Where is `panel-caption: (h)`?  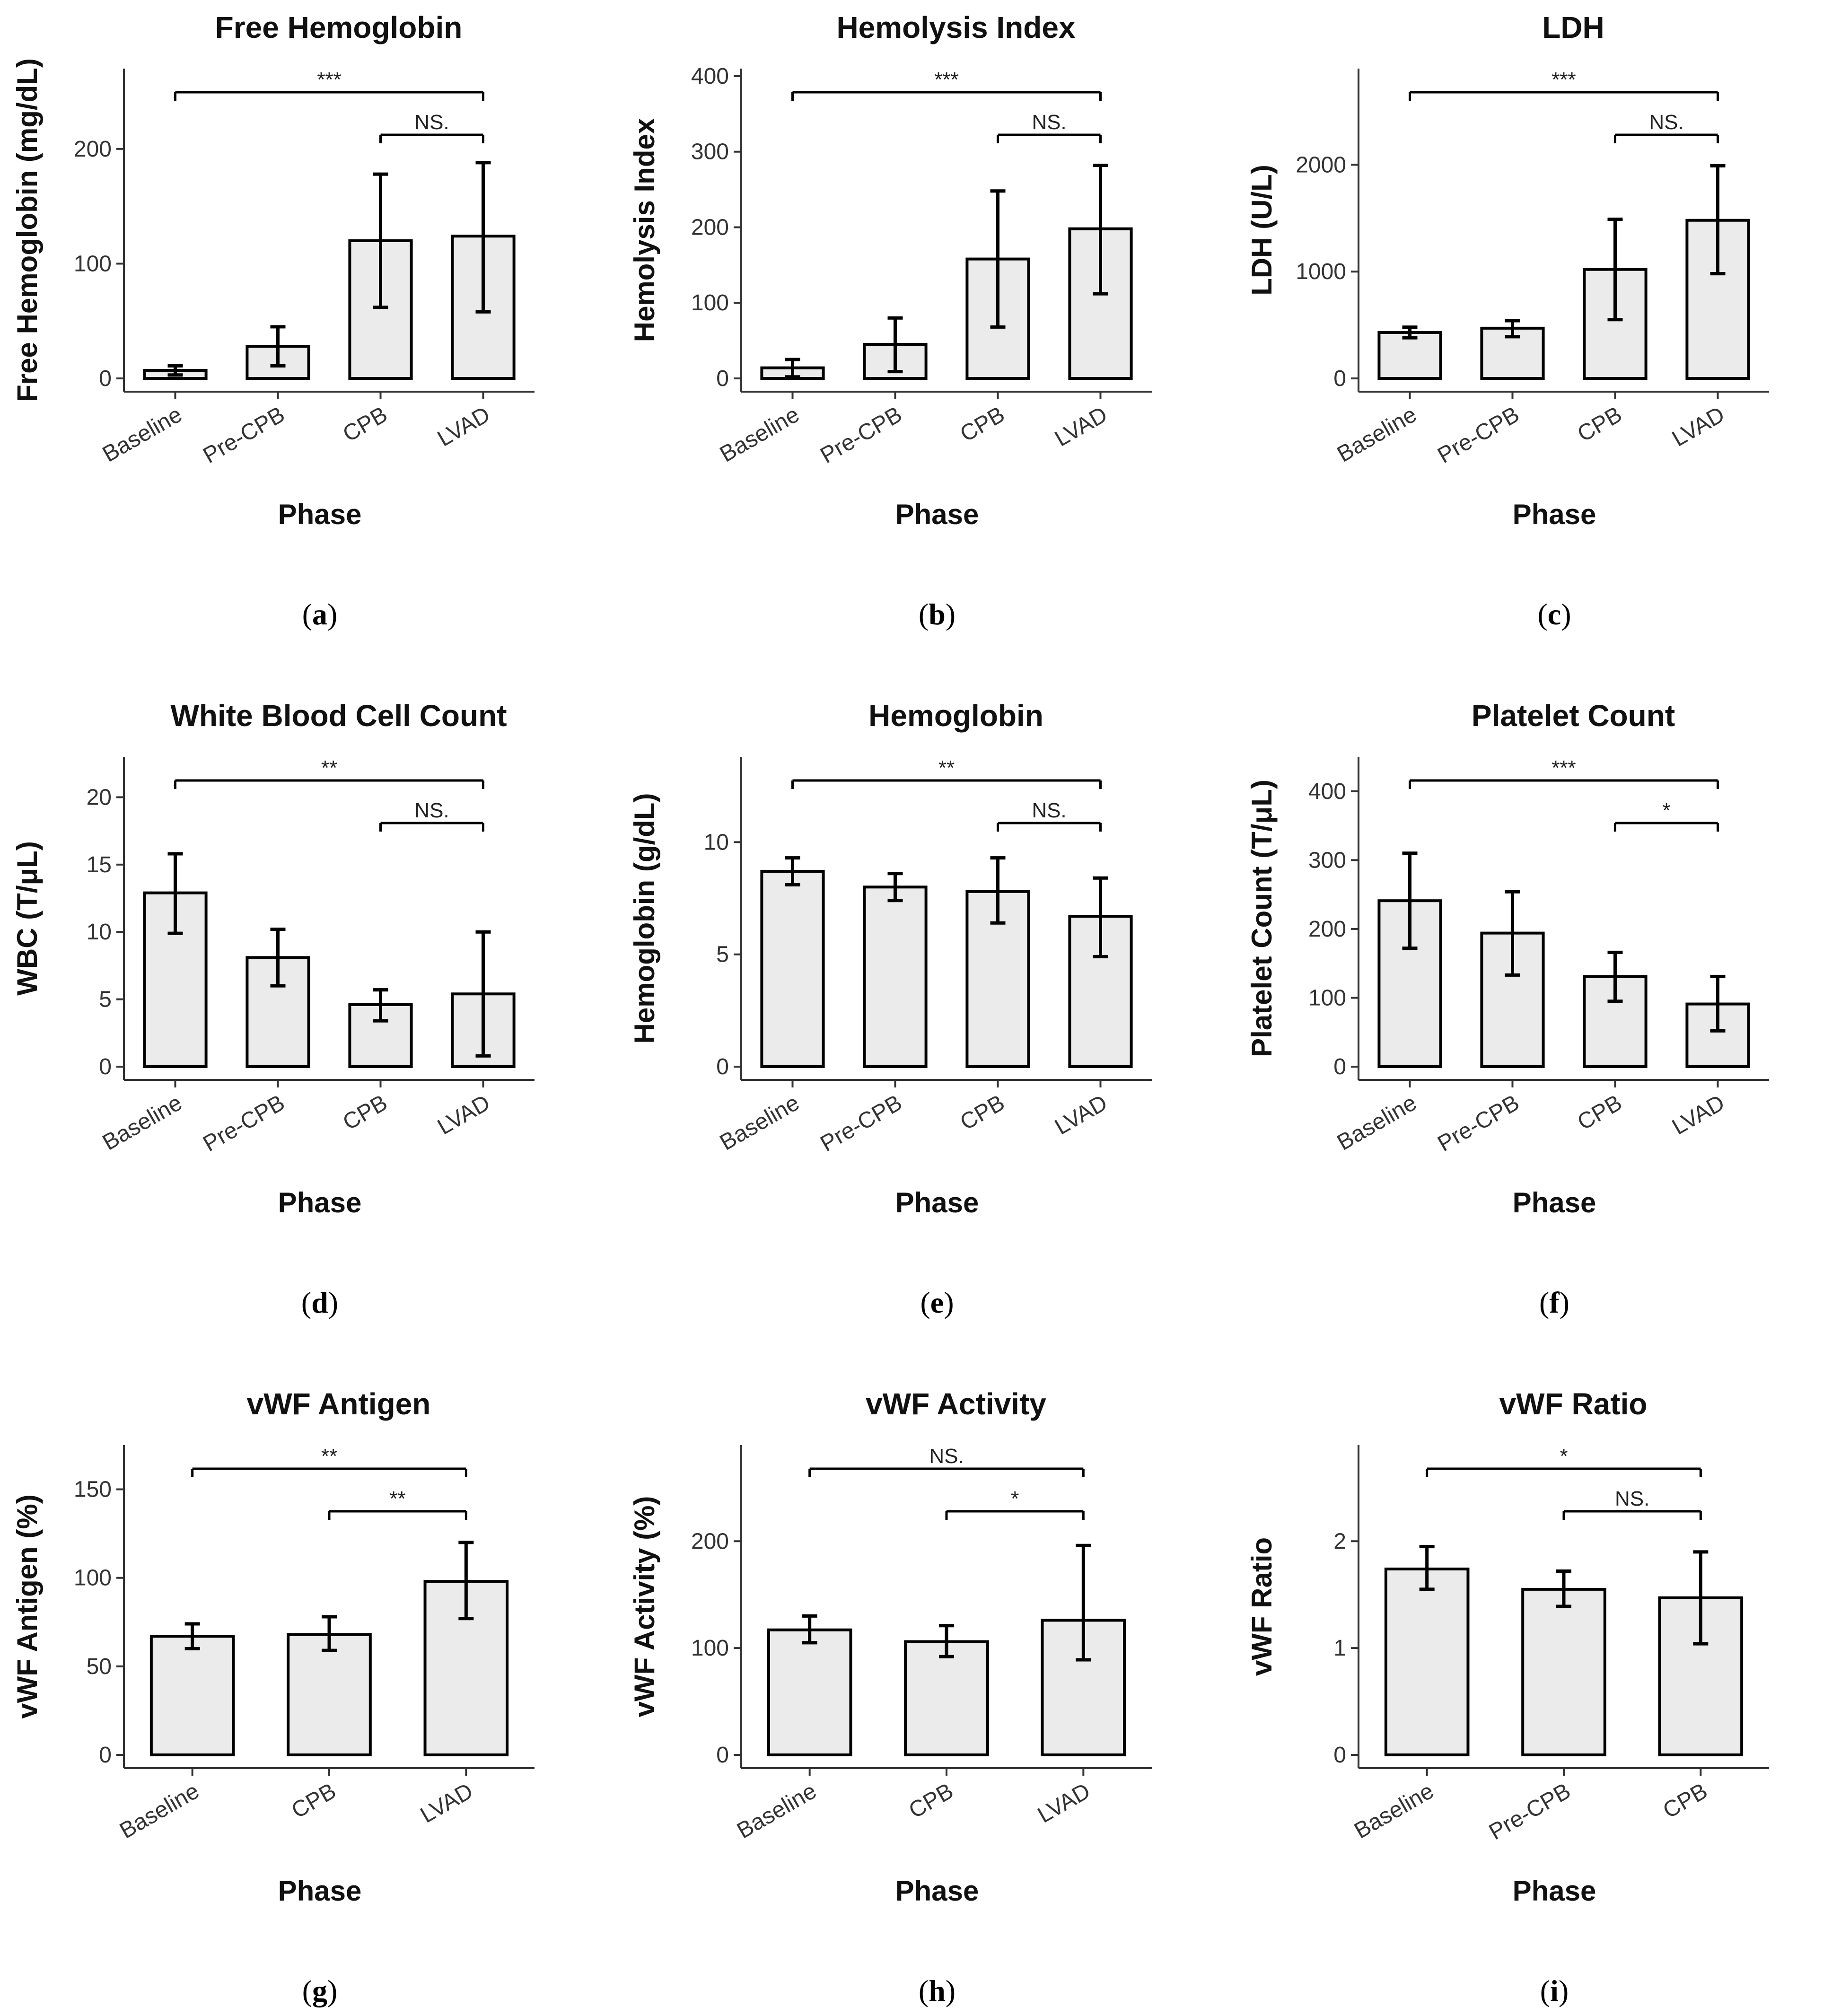 panel-caption: (h) is located at coordinates (937, 1990).